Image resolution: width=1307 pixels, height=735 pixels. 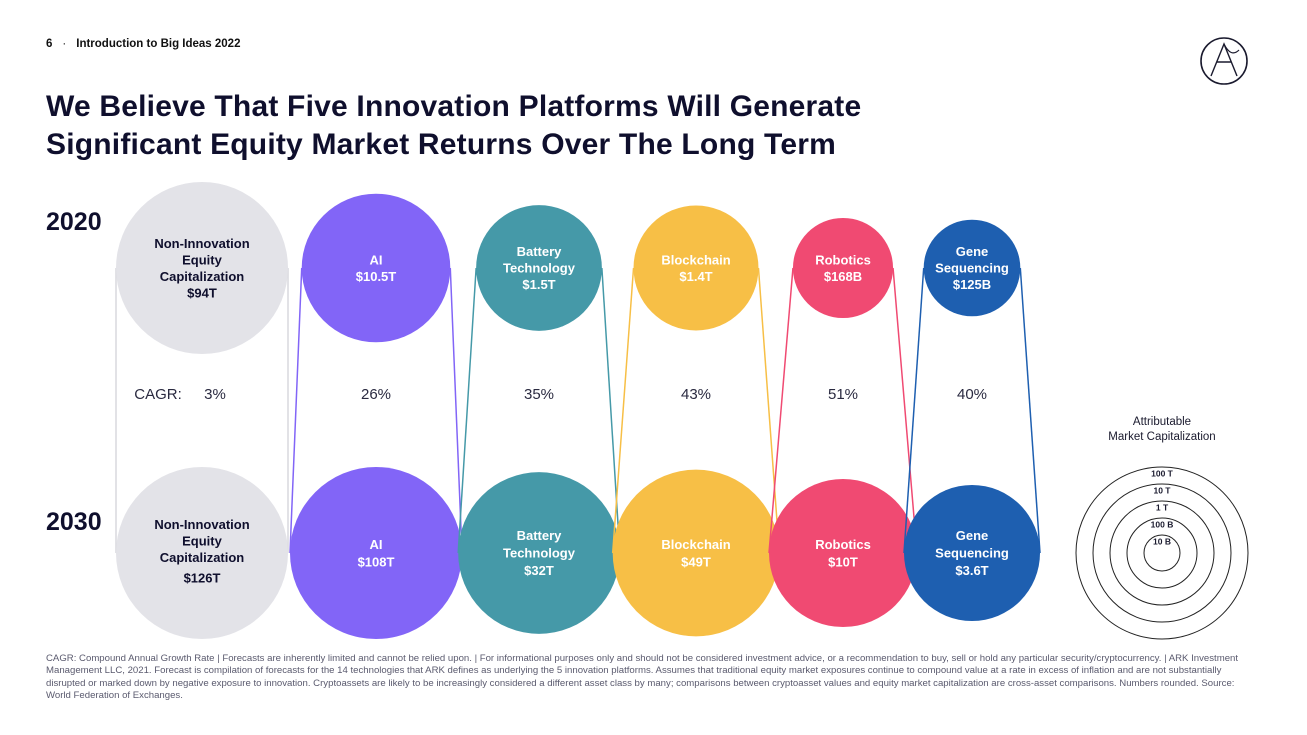 What do you see at coordinates (467, 410) in the screenshot?
I see `battery-technology-connector-left` at bounding box center [467, 410].